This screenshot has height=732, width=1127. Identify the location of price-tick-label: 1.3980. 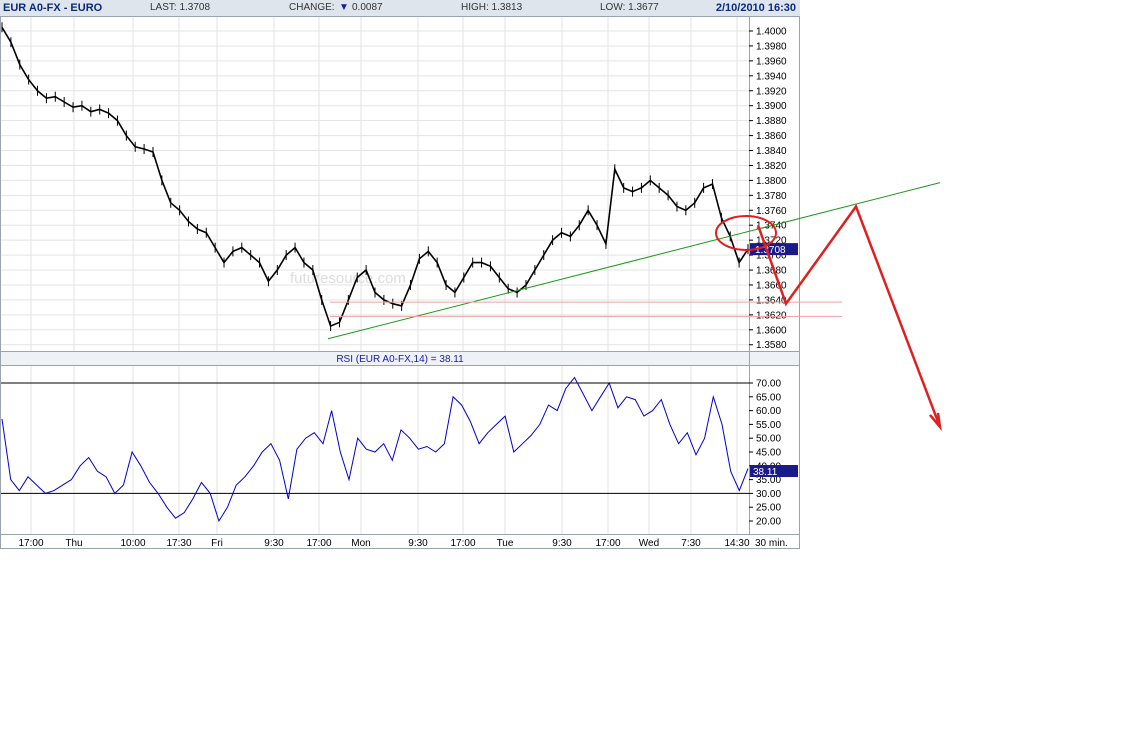
(771, 46).